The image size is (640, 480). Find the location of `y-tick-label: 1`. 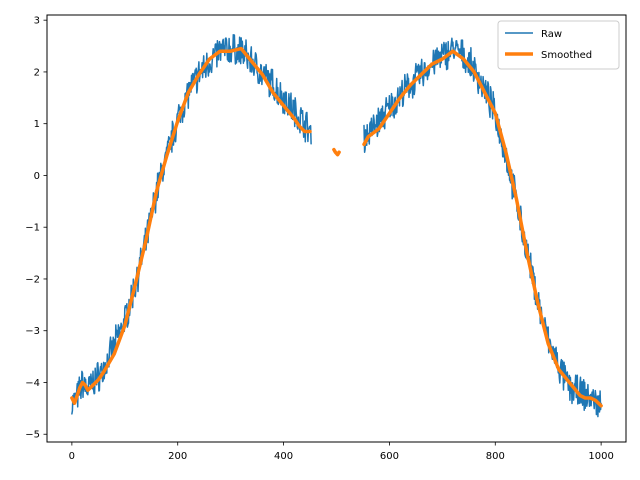

y-tick-label: 1 is located at coordinates (37, 124).